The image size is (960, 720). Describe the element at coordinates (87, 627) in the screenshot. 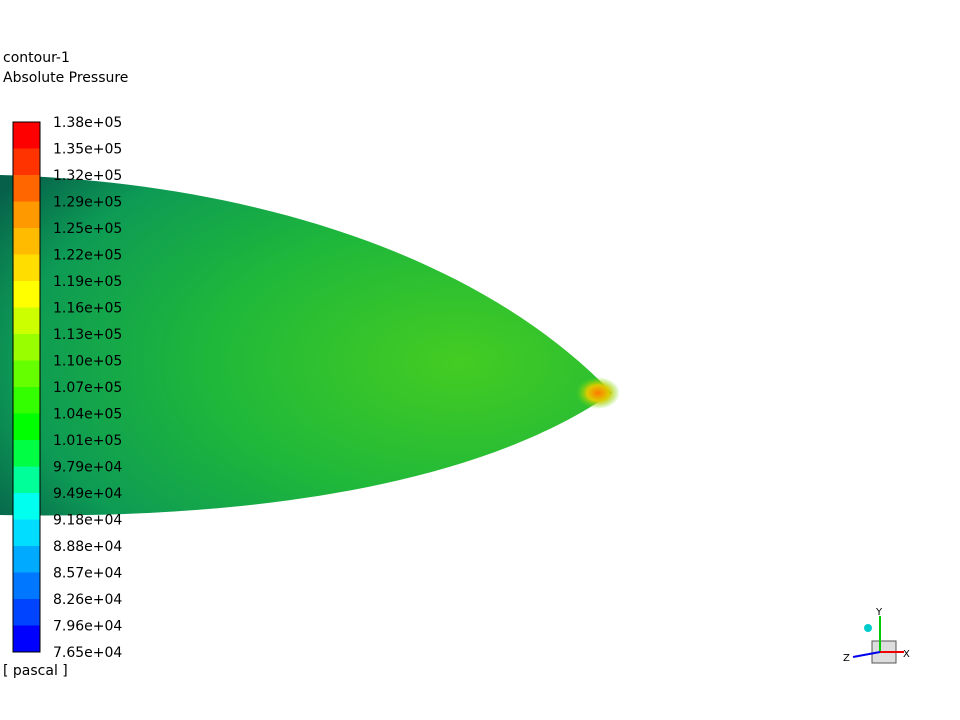

I see `colorbar-label: 7.96e+04` at that location.